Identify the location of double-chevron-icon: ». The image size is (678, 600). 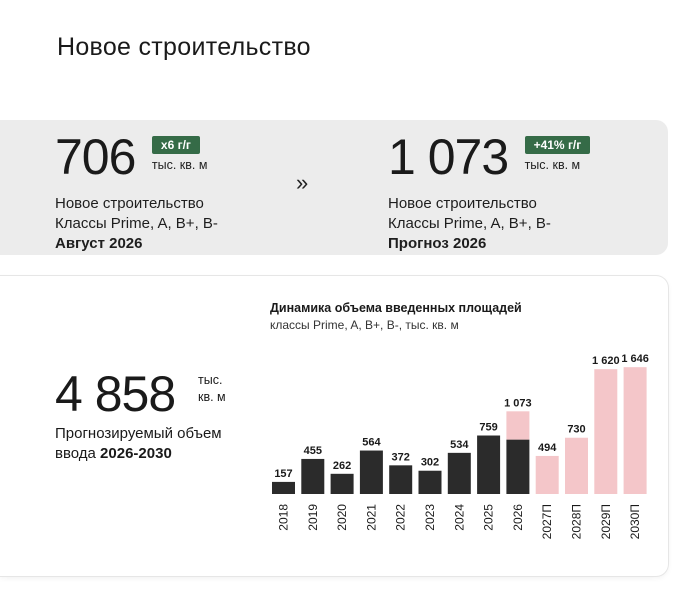
(302, 182).